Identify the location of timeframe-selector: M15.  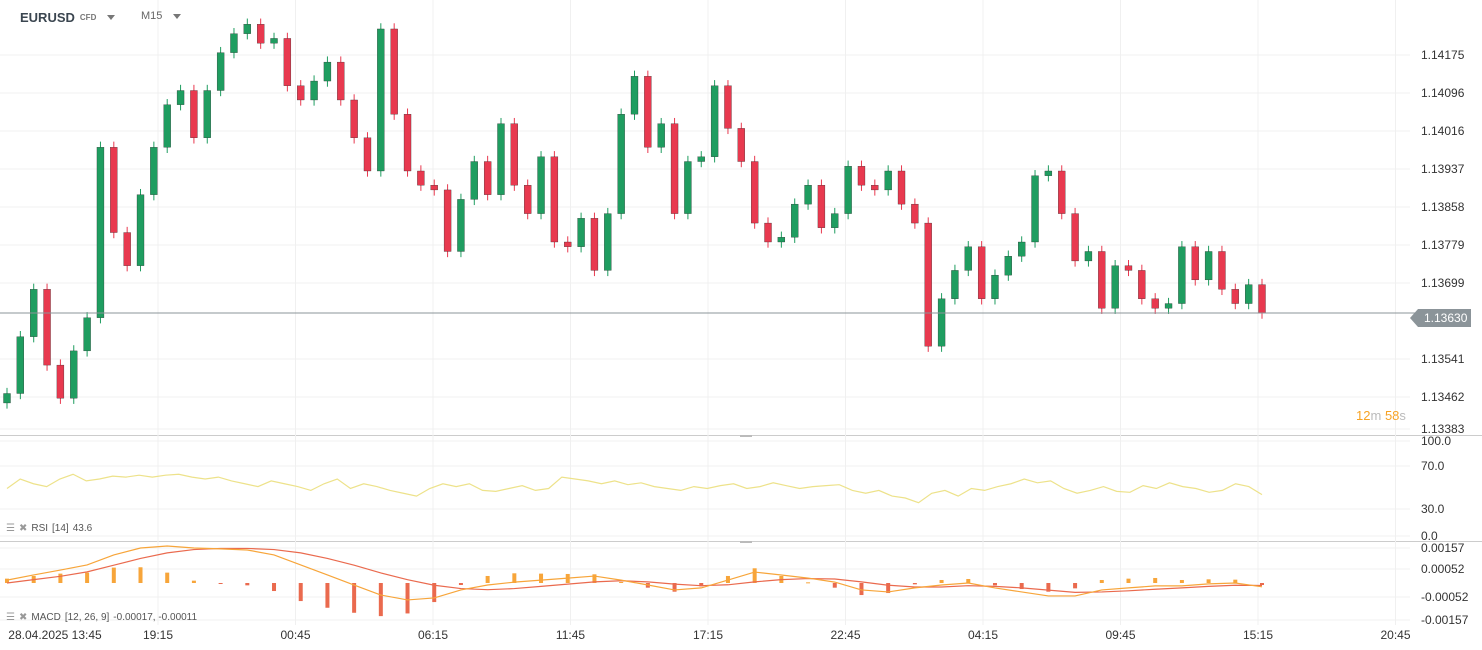
(161, 16).